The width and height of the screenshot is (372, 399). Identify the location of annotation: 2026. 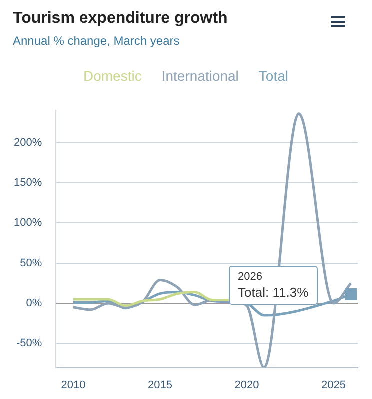
(251, 277).